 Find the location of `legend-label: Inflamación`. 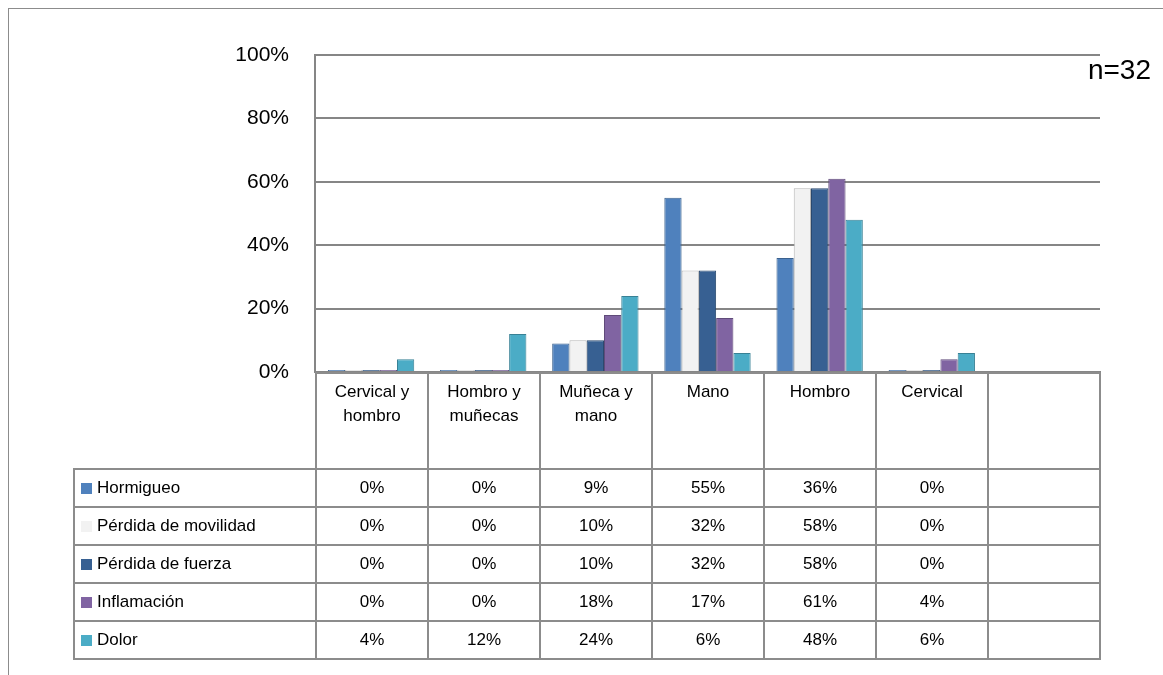

legend-label: Inflamación is located at coordinates (195, 602).